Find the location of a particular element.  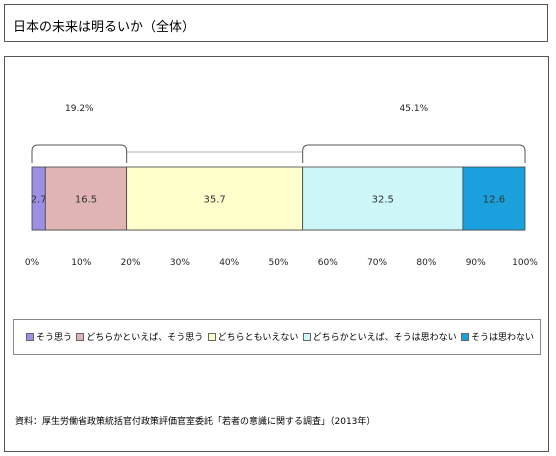

x-tick-label: 0% is located at coordinates (32, 263).